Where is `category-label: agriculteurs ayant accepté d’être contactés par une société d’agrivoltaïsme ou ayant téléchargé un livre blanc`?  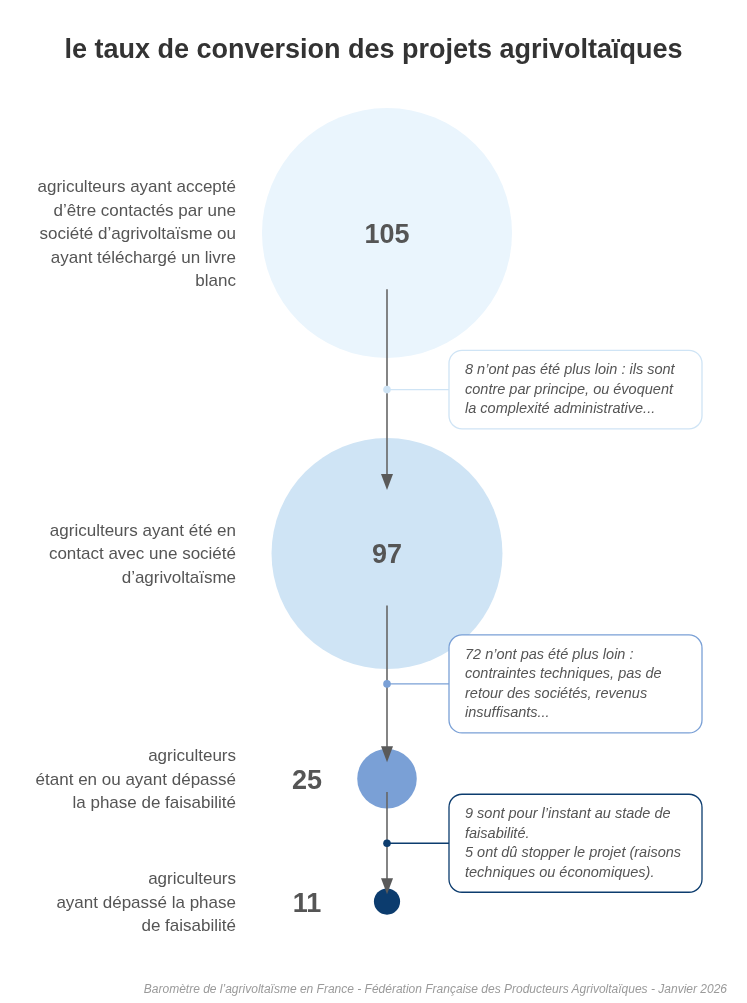 category-label: agriculteurs ayant accepté d’être contactés par une société d’agrivoltaïsme ou ayant téléchargé un livre blanc is located at coordinates (137, 233).